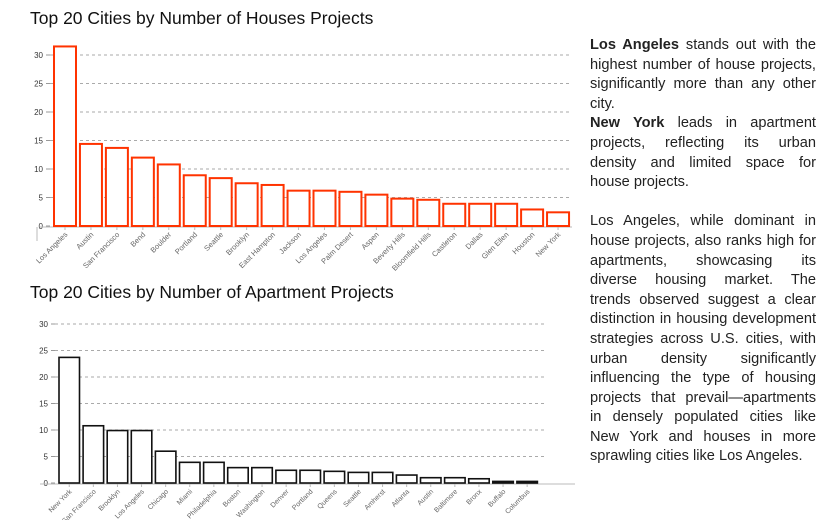 This screenshot has height=520, width=835. I want to click on x-tick-label: Denver, so click(280, 498).